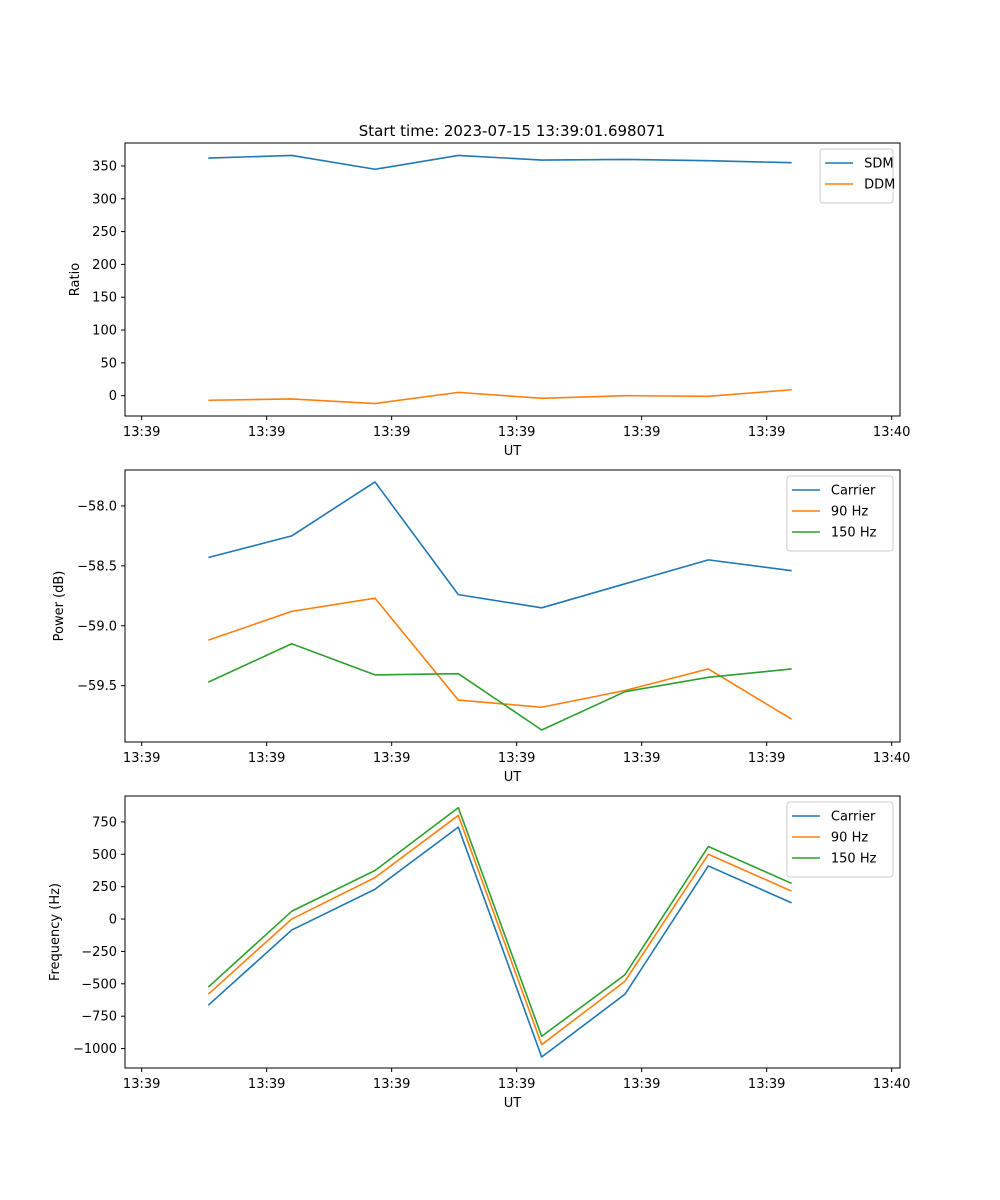  What do you see at coordinates (104, 298) in the screenshot?
I see `ratio-y-tick-label: 150` at bounding box center [104, 298].